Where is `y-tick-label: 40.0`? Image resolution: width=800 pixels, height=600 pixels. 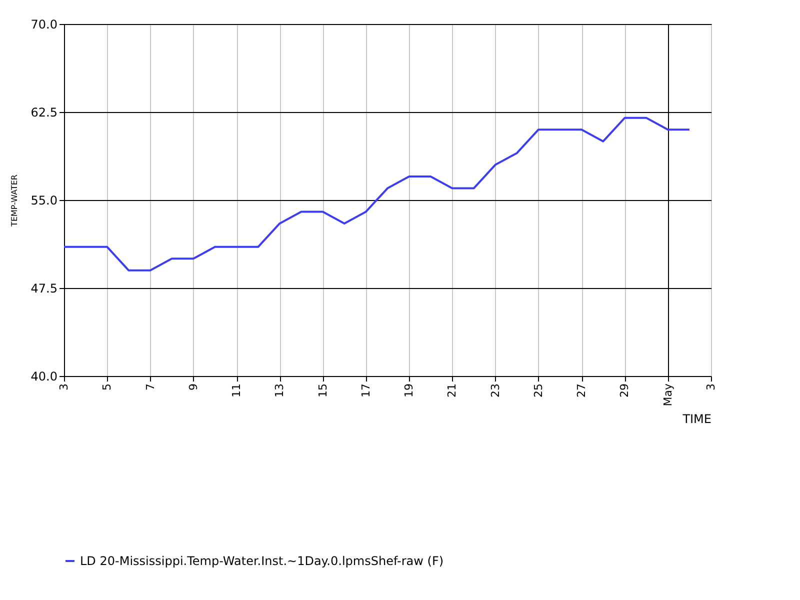 y-tick-label: 40.0 is located at coordinates (44, 377).